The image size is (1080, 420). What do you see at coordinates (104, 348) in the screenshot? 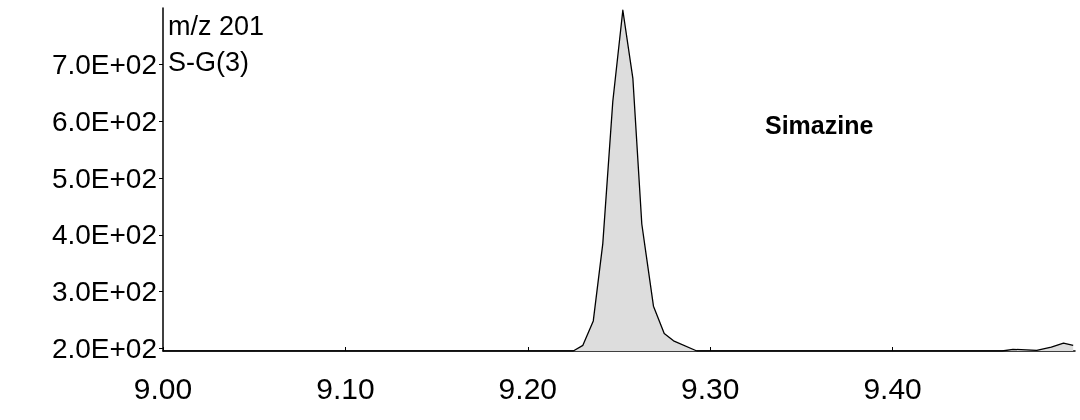
I see `y-tick-label: 2.0E+02` at bounding box center [104, 348].